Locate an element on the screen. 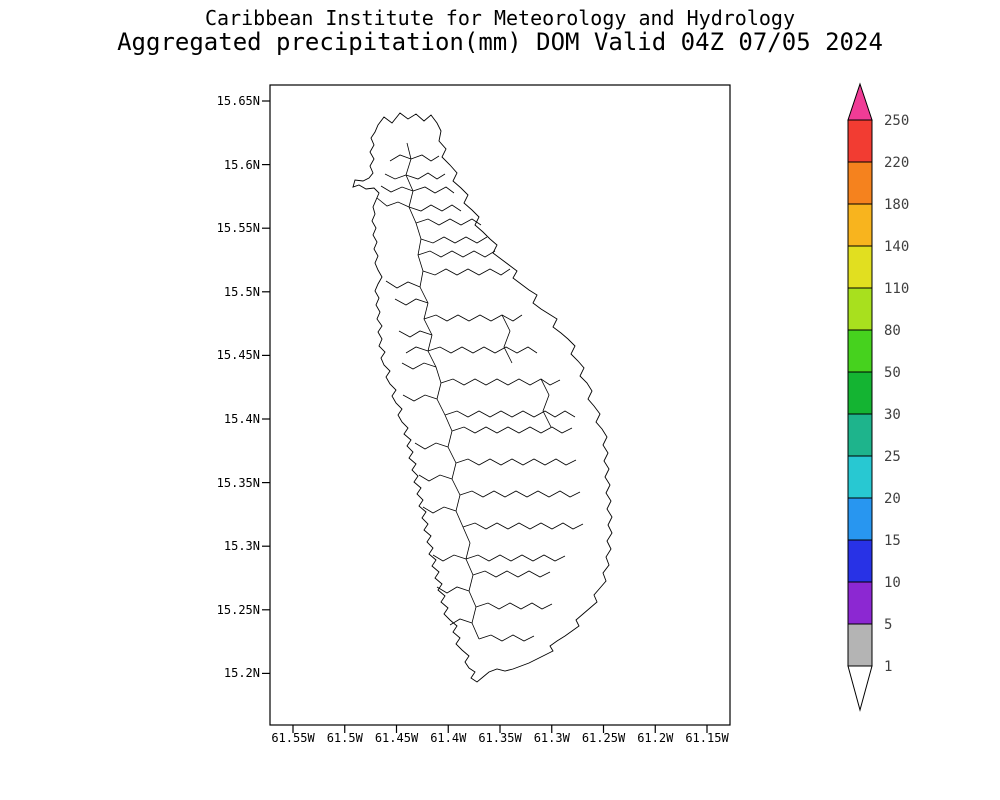  x-axis-label: 61.4W is located at coordinates (448, 738).